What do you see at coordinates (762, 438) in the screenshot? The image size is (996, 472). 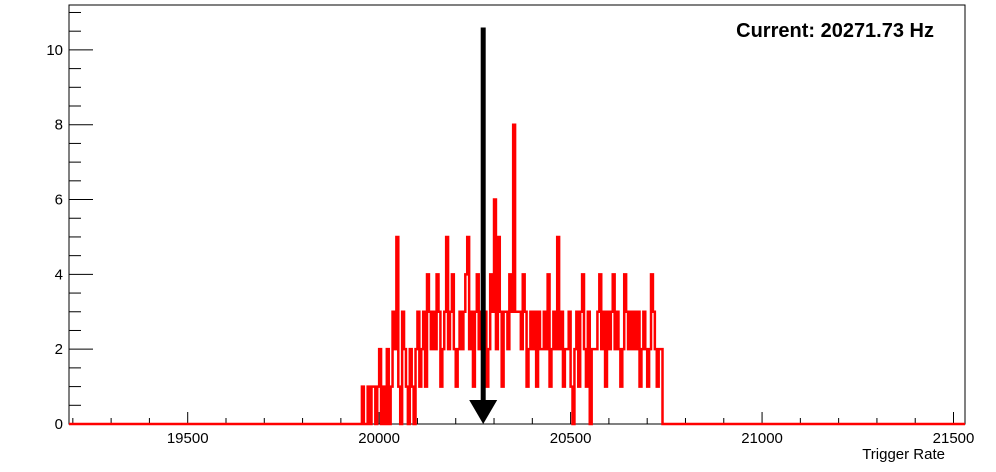 I see `x-tick-label: 21000` at bounding box center [762, 438].